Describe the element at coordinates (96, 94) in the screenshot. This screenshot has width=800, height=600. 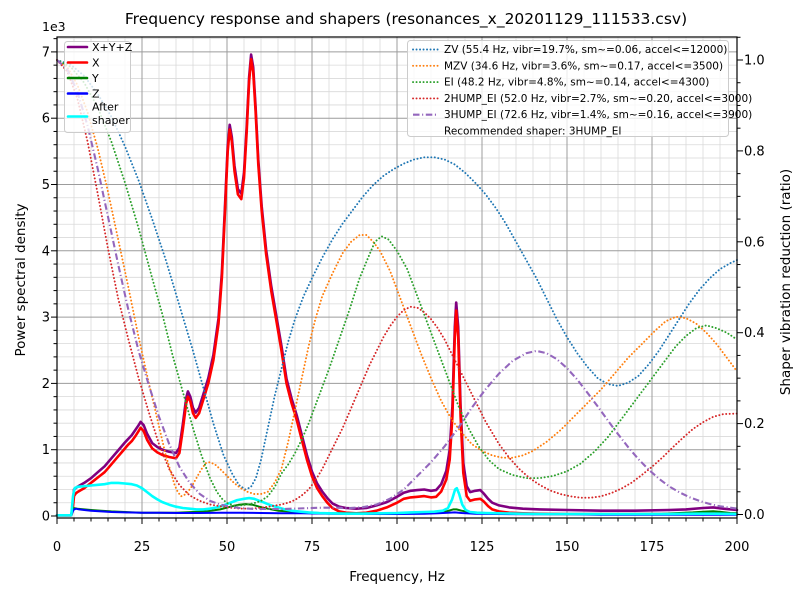
I see `legend-label: Z` at that location.